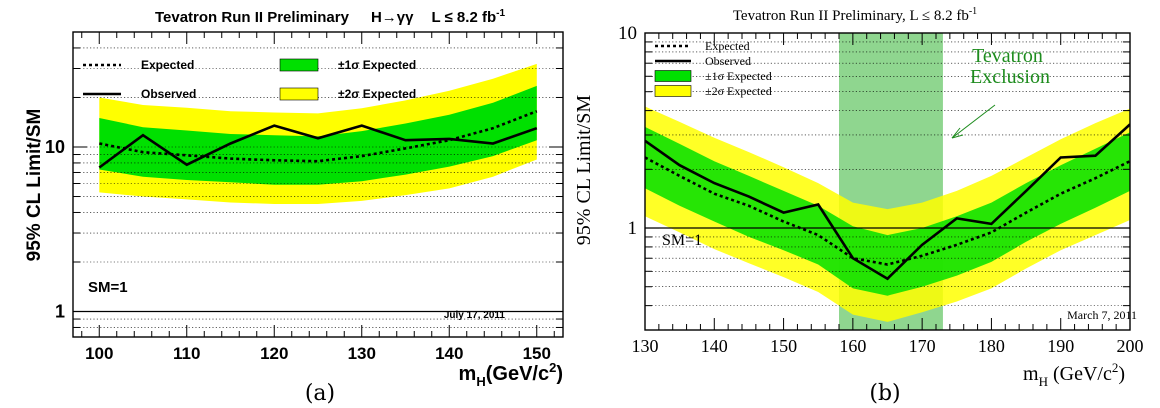 The height and width of the screenshot is (408, 1160). Describe the element at coordinates (362, 353) in the screenshot. I see `panel-a-xtick-label: 130` at that location.